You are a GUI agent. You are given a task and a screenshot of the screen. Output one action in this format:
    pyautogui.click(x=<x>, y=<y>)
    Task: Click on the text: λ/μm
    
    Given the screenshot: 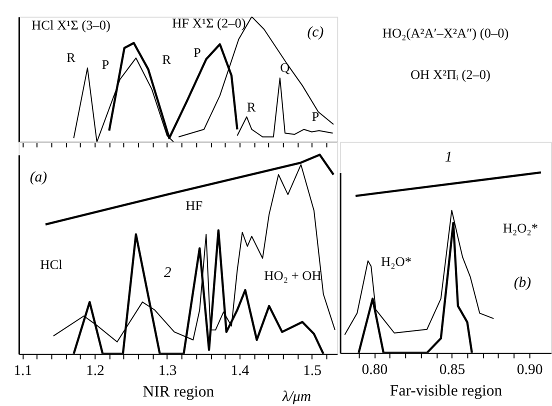 What is the action you would take?
    pyautogui.click(x=296, y=397)
    